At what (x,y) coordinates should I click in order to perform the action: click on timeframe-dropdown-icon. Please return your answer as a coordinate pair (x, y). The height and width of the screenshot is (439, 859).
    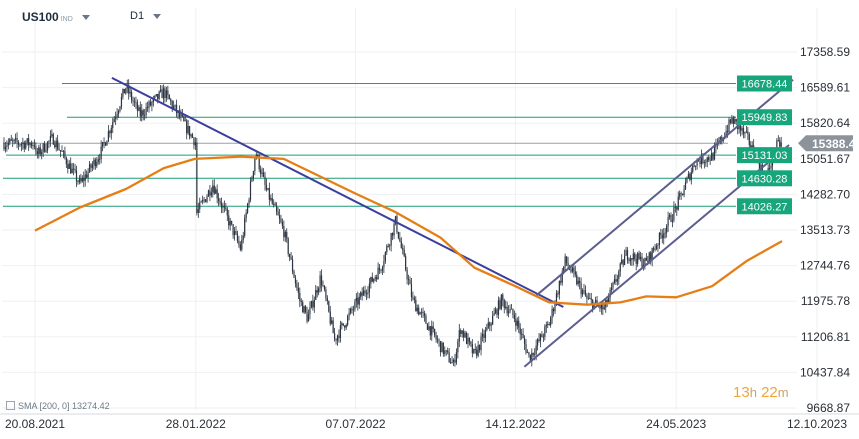
    Looking at the image, I should click on (157, 16).